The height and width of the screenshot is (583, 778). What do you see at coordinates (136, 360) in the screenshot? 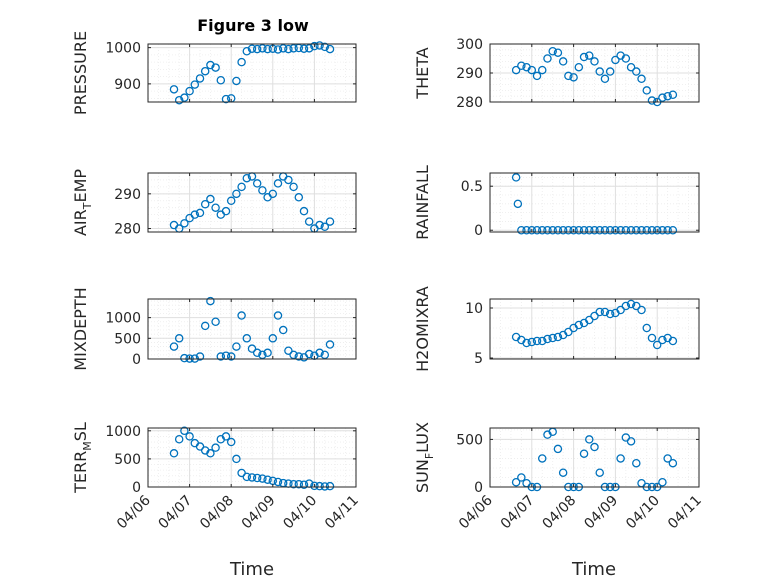
I see `y-tick-label: 0` at bounding box center [136, 360].